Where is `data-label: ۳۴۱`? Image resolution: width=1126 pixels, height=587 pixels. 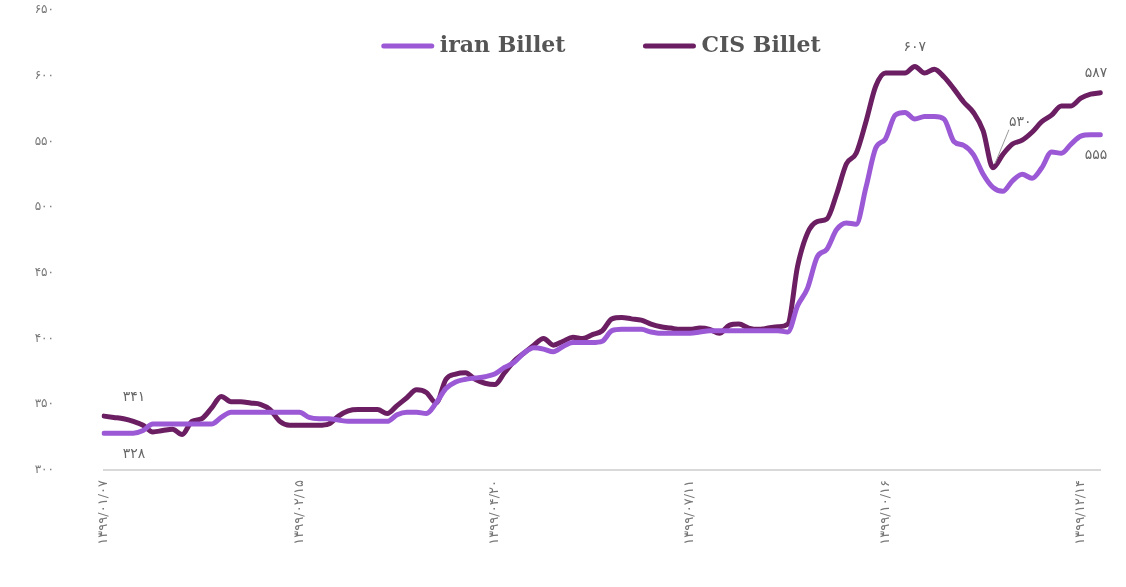 data-label: ۳۴۱ is located at coordinates (134, 395).